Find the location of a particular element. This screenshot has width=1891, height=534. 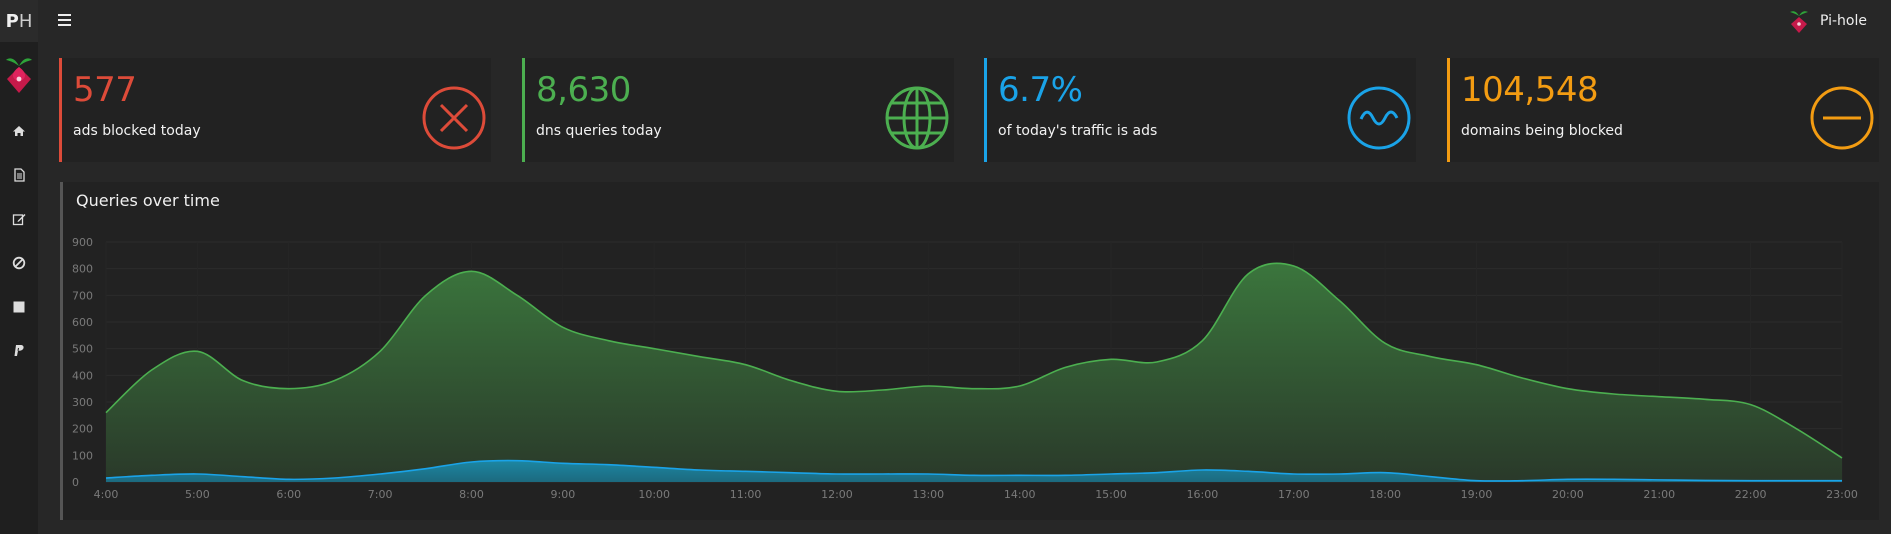

y-tick-label: 200 is located at coordinates (82, 429).